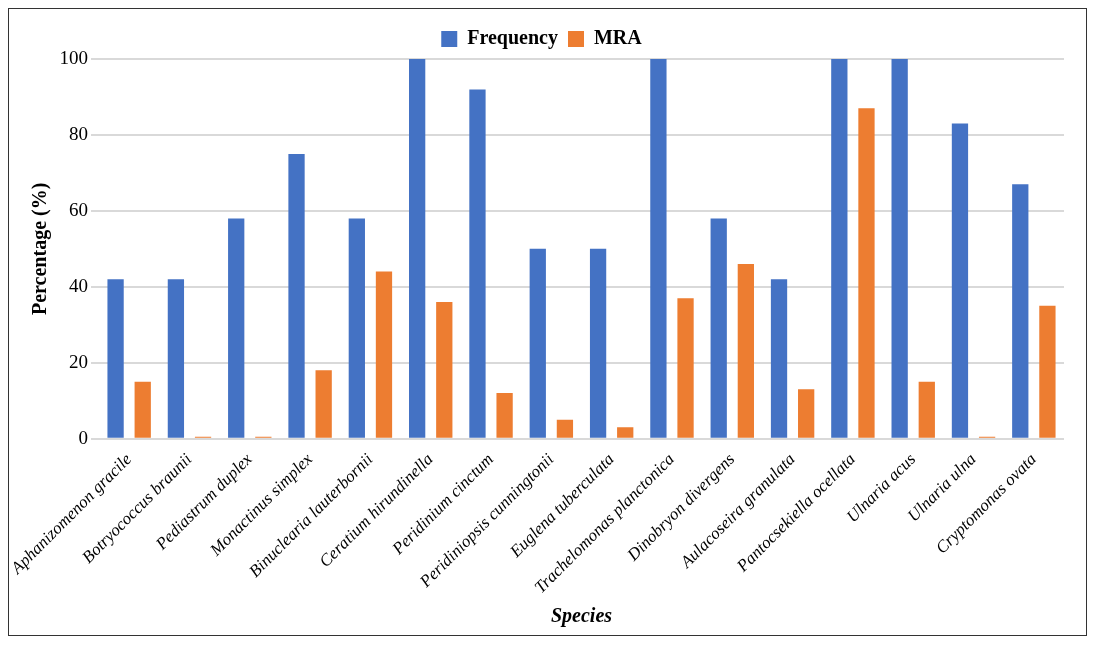 This screenshot has height=646, width=1097. I want to click on y-axis-title: Percentage (%), so click(39, 249).